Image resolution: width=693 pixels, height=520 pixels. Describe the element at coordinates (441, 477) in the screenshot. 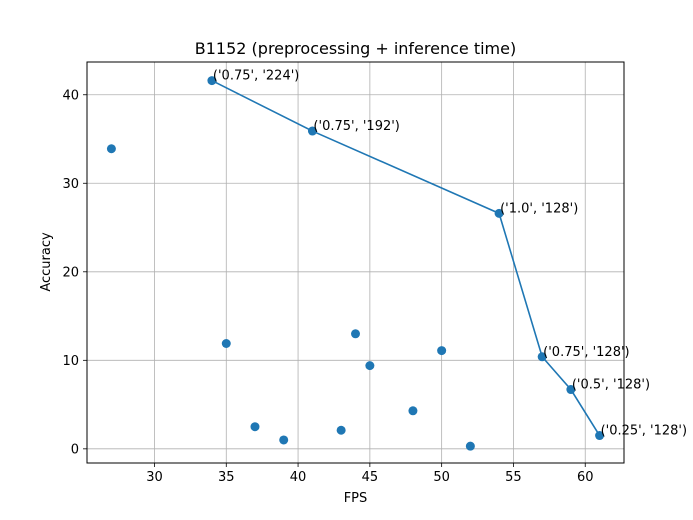

I see `x-tick-label: 50` at that location.